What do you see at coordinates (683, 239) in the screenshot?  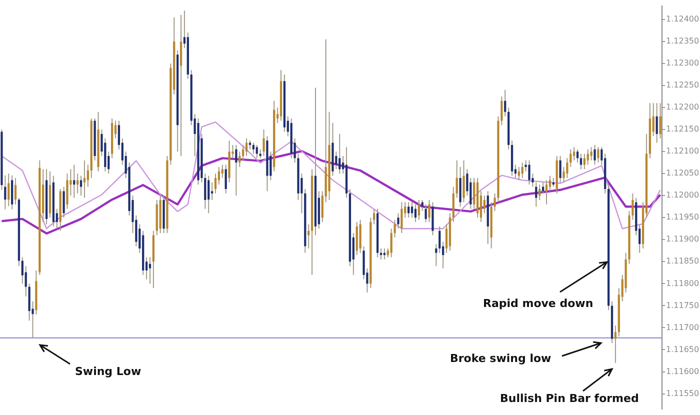 I see `y-tick-label: 1.11900` at bounding box center [683, 239].